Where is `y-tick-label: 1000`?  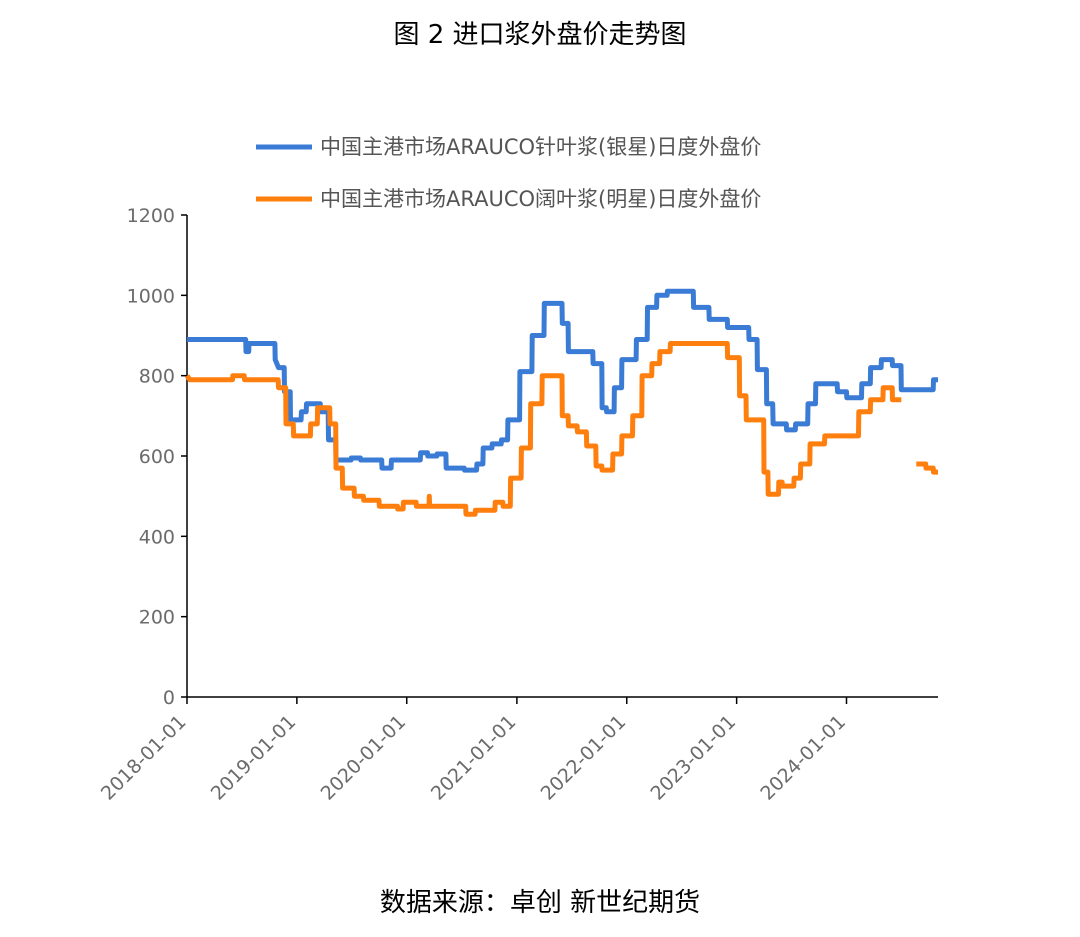 y-tick-label: 1000 is located at coordinates (151, 296).